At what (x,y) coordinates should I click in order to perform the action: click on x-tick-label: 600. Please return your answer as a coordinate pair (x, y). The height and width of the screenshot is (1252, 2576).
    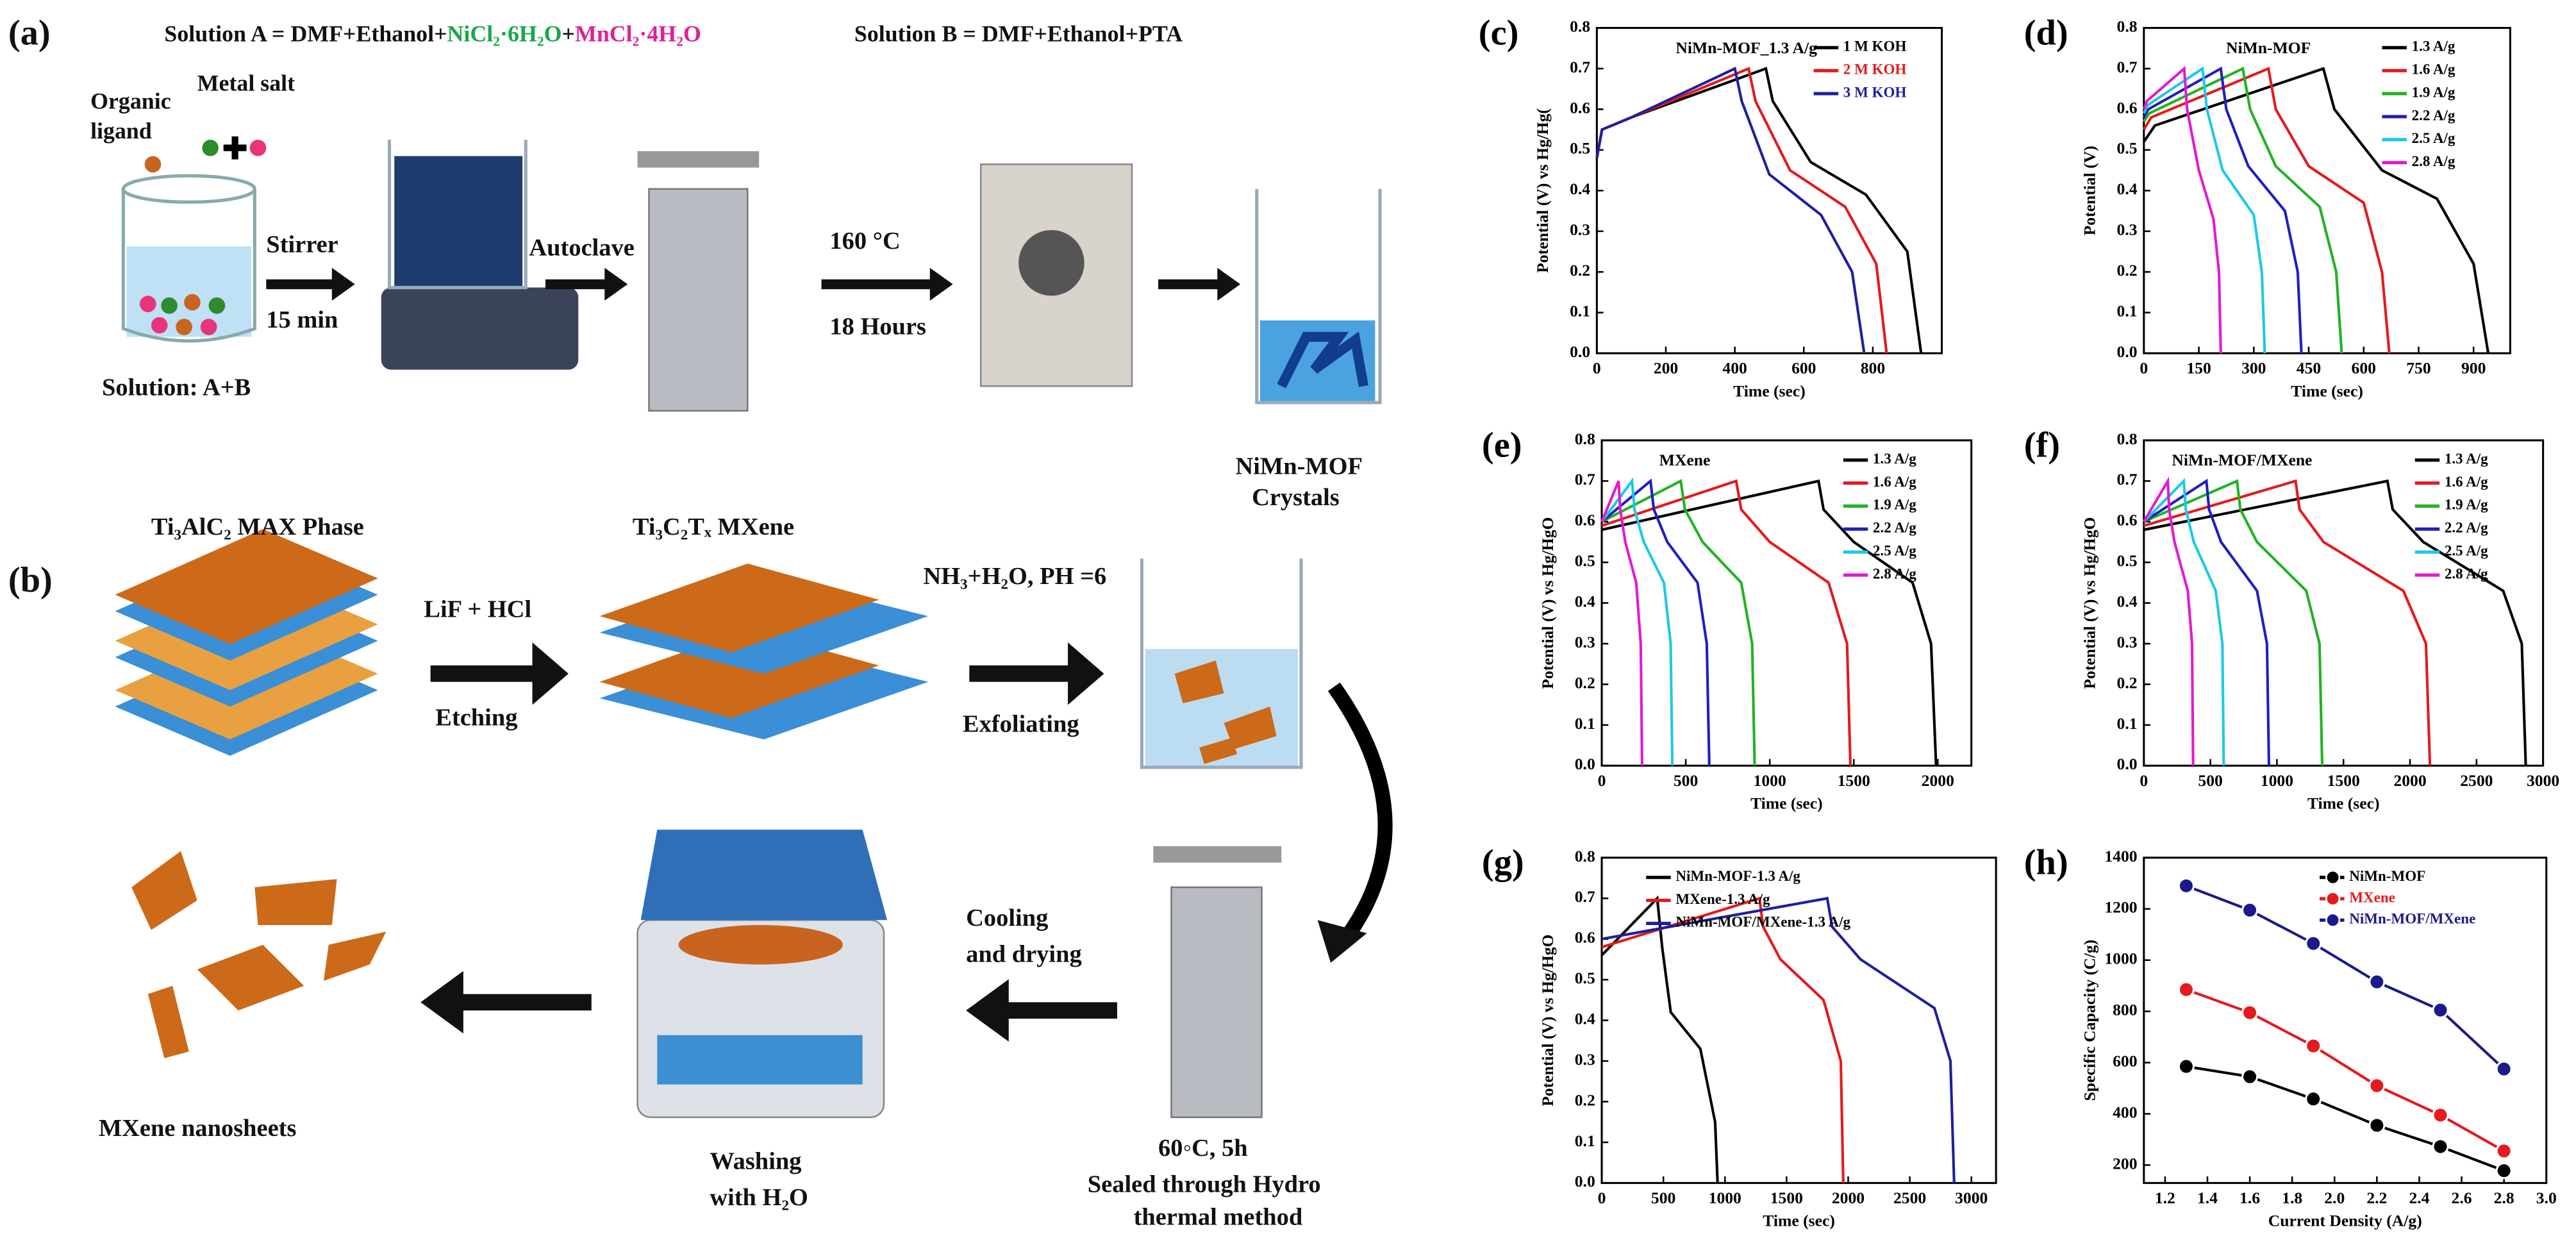
    Looking at the image, I should click on (1804, 368).